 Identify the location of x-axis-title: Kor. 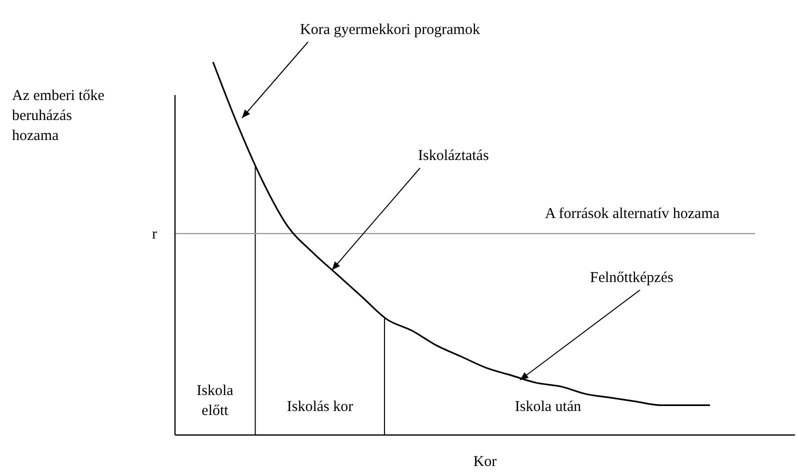
(485, 462).